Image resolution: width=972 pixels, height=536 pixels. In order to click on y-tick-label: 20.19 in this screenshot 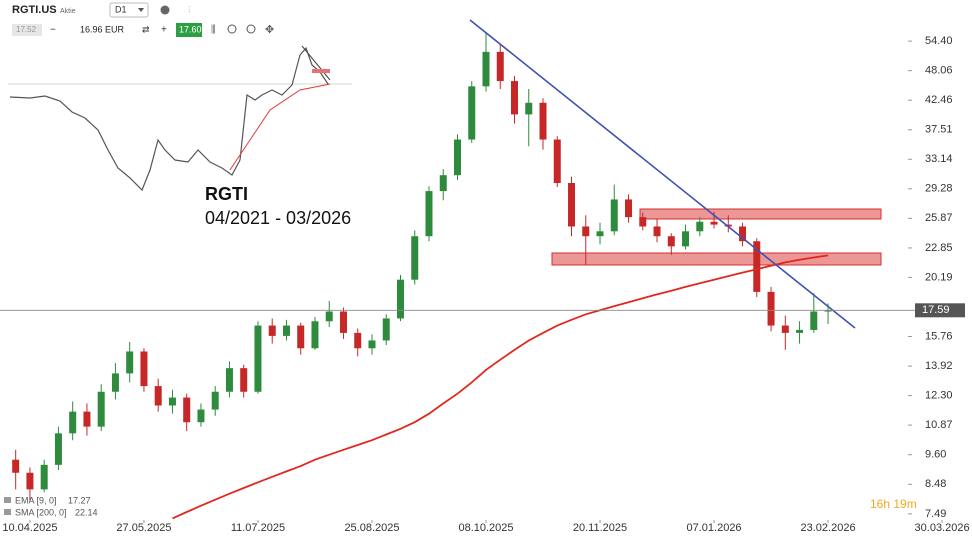, I will do `click(939, 277)`.